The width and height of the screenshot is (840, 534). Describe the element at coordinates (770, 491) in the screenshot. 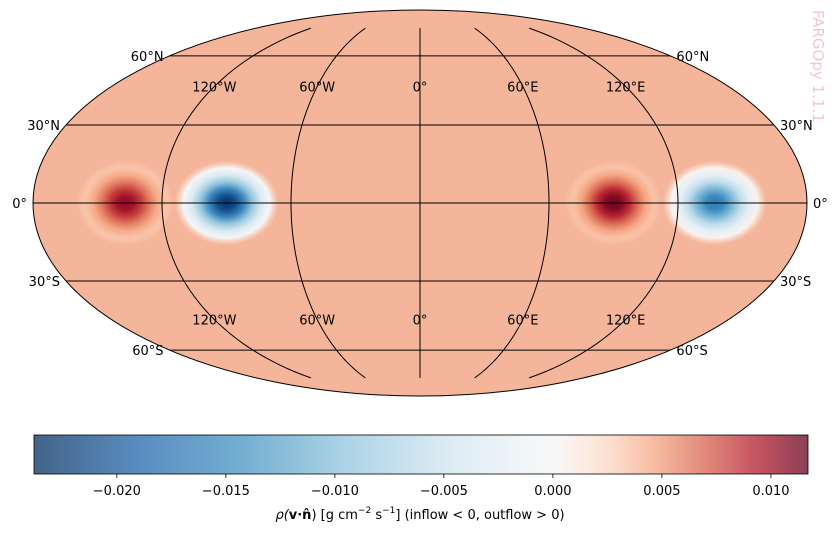

I see `colorbar-tick-label: 0.010` at that location.